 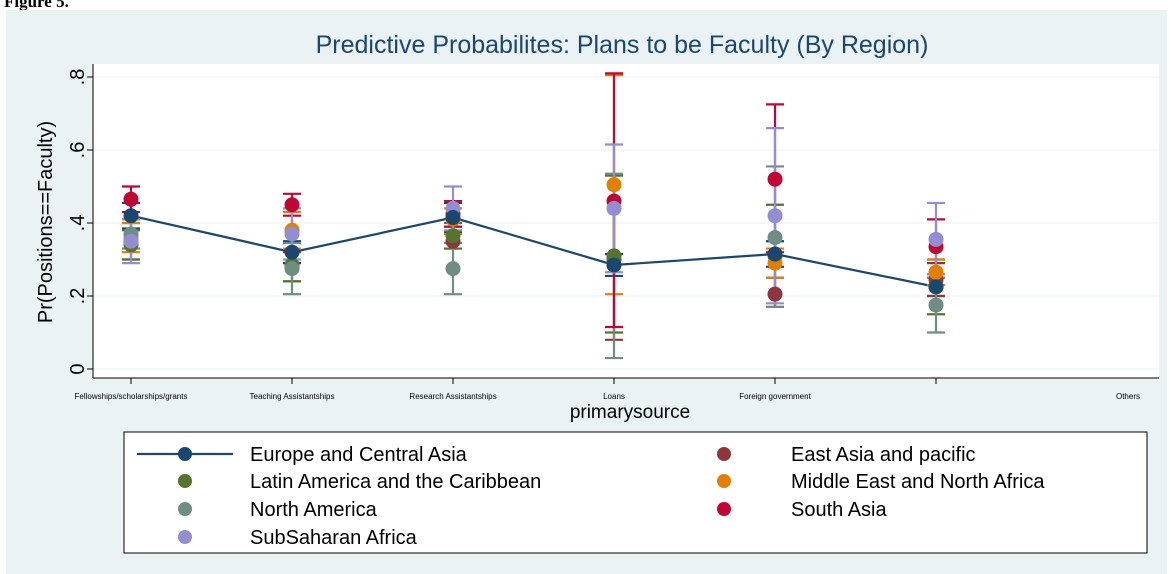 I want to click on legend-label: SubSaharan Africa, so click(x=334, y=538).